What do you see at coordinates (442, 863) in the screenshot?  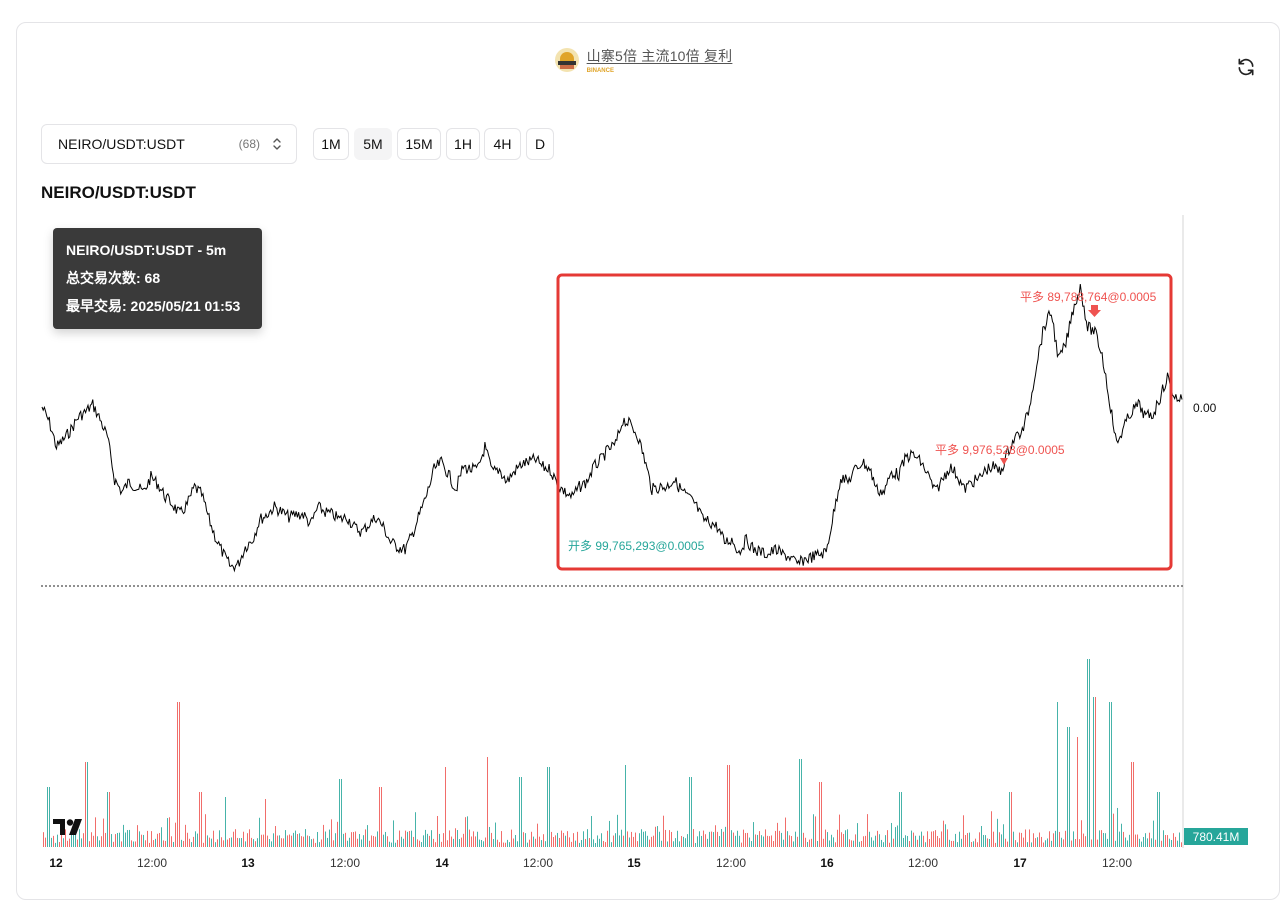 I see `time-tick-label: 14` at bounding box center [442, 863].